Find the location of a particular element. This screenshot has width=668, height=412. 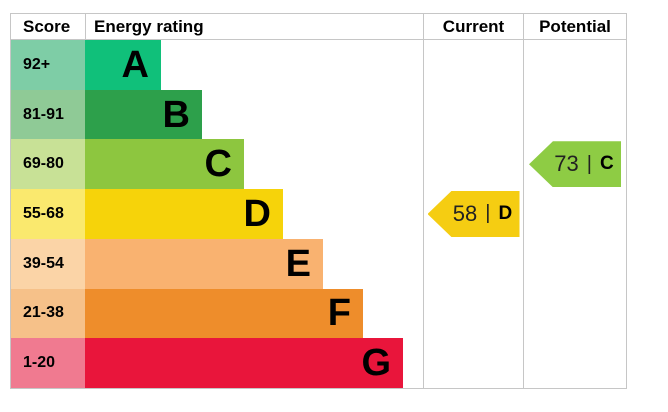

score-range-f: 21-38 is located at coordinates (48, 313).